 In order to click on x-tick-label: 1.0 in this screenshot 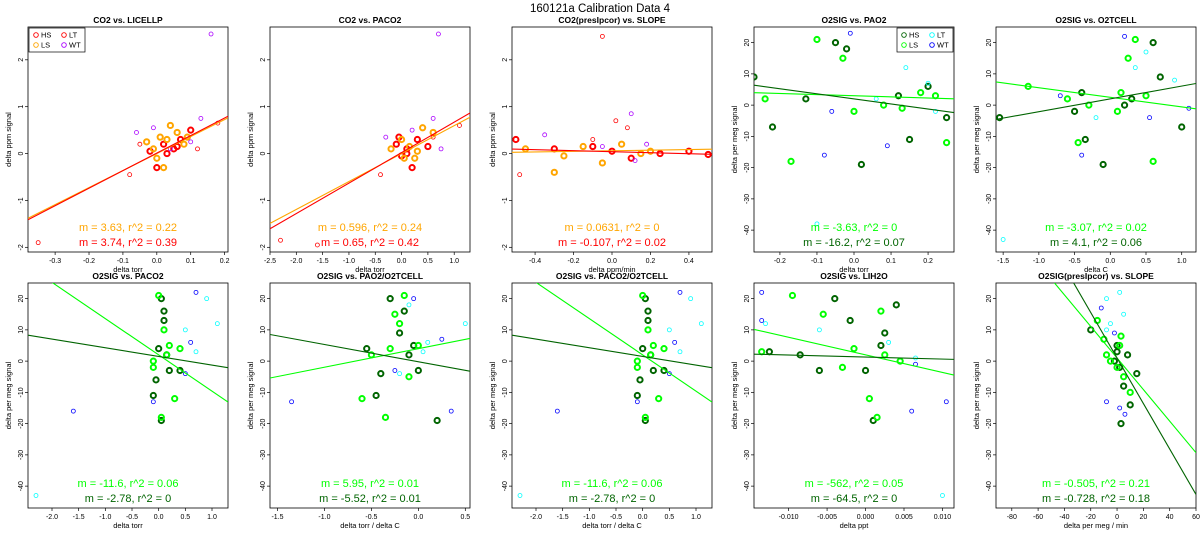, I will do `click(696, 517)`.